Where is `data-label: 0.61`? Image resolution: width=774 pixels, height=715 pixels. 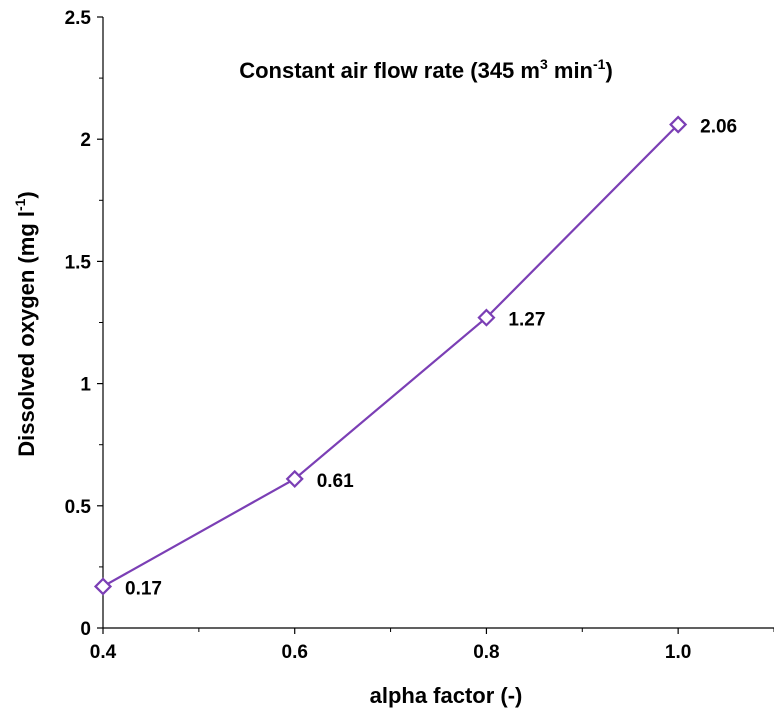 data-label: 0.61 is located at coordinates (335, 481).